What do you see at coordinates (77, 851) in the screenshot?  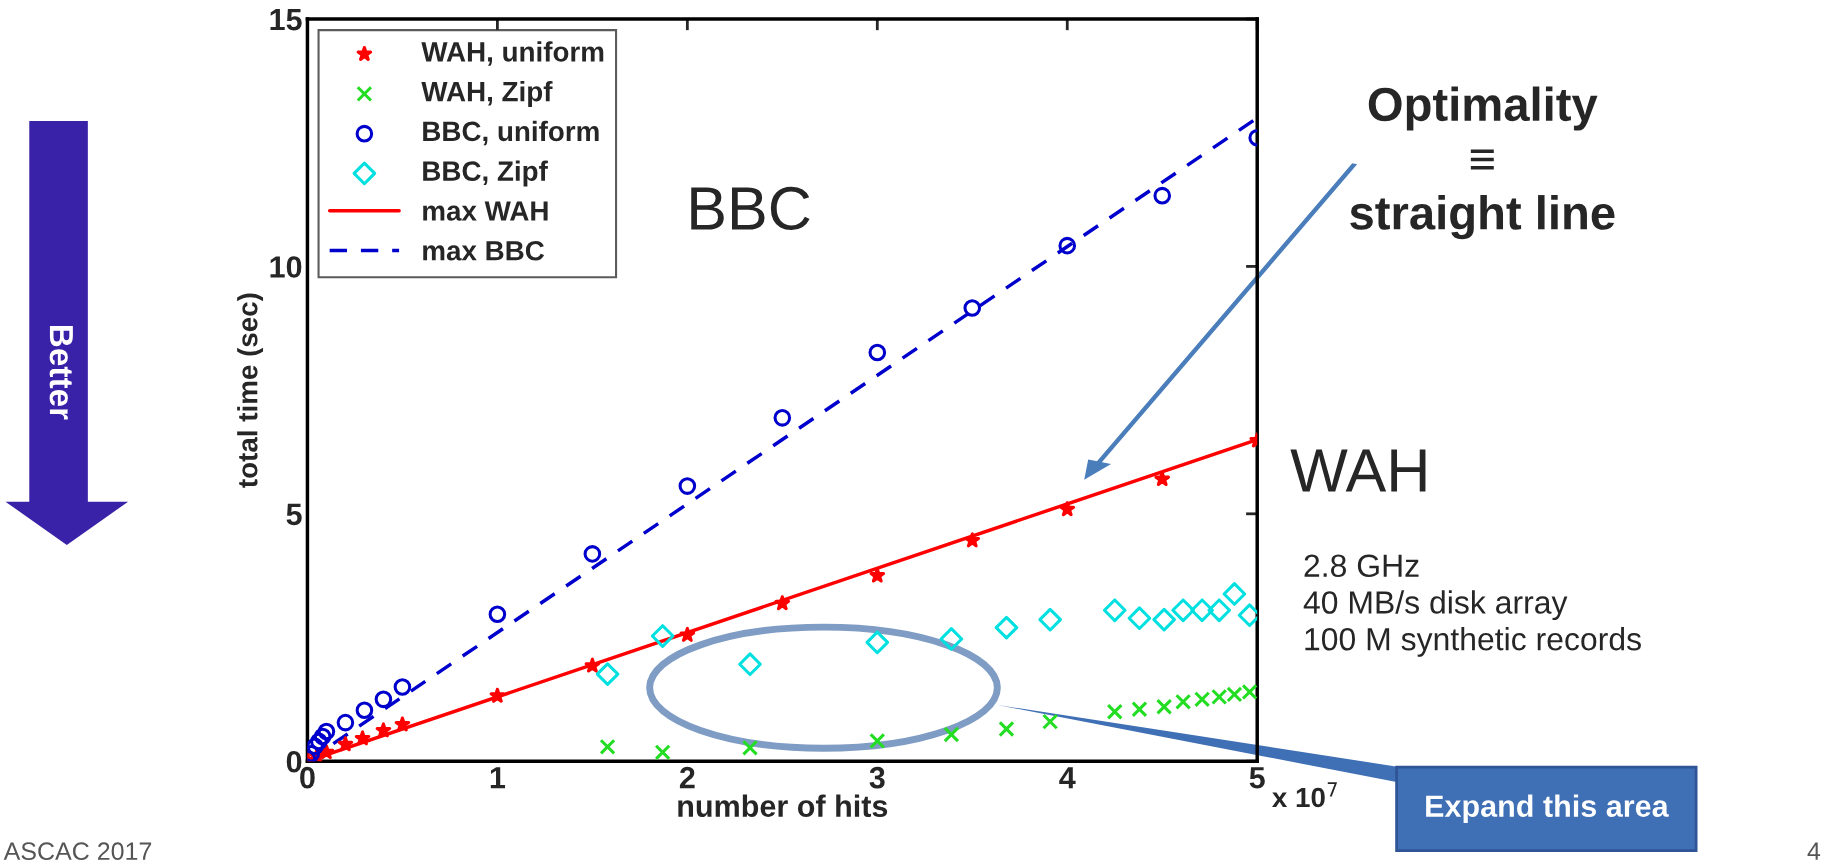 I see `text: ASCAC 2017` at bounding box center [77, 851].